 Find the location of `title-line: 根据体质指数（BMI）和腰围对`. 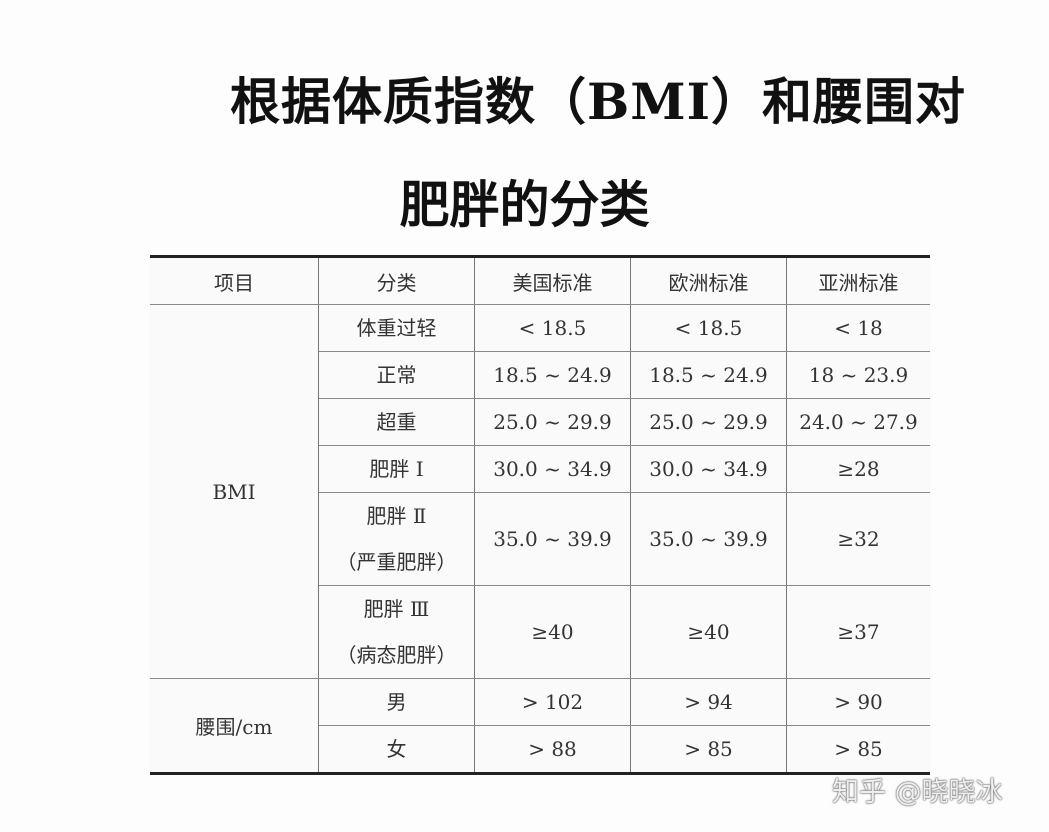

title-line: 根据体质指数（BMI）和腰围对 is located at coordinates (598, 101).